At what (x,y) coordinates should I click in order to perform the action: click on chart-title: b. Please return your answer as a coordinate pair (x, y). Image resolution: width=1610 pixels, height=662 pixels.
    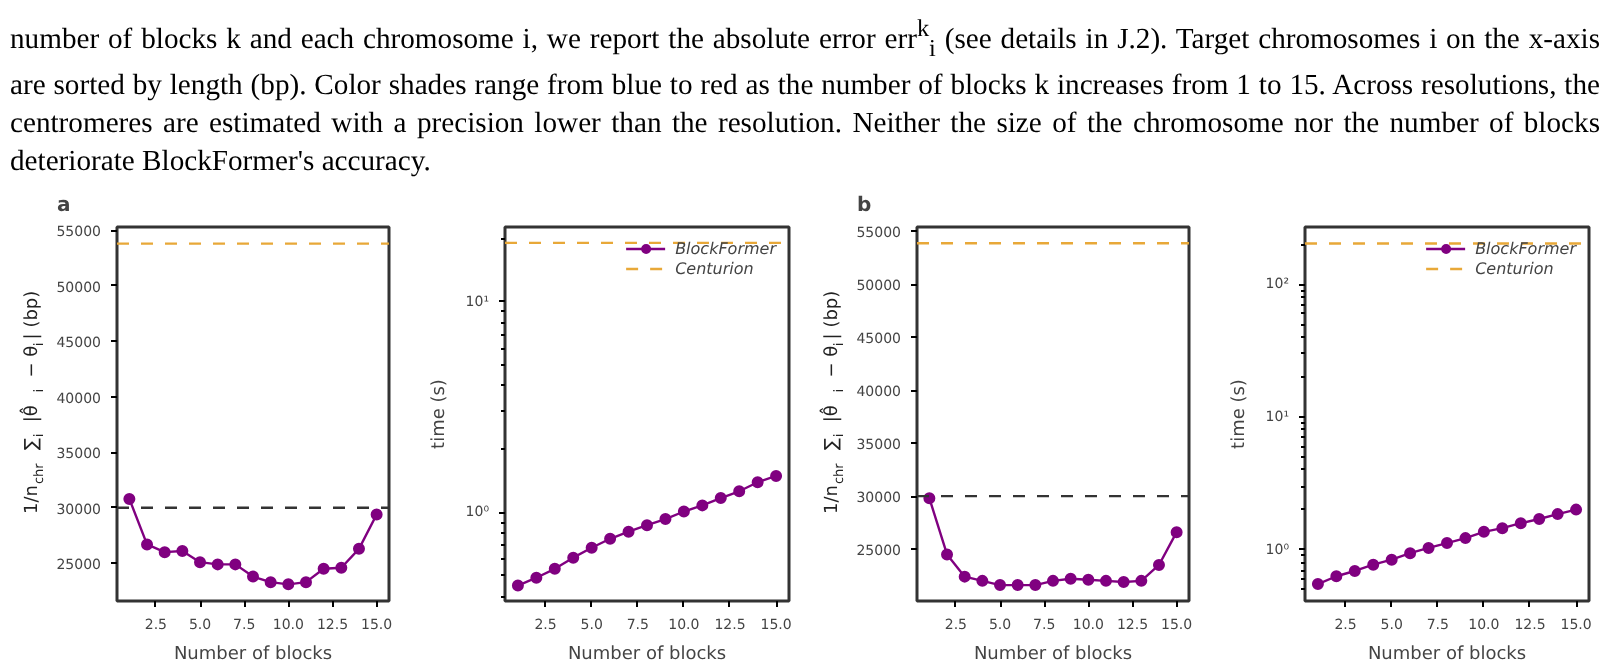
    Looking at the image, I should click on (864, 206).